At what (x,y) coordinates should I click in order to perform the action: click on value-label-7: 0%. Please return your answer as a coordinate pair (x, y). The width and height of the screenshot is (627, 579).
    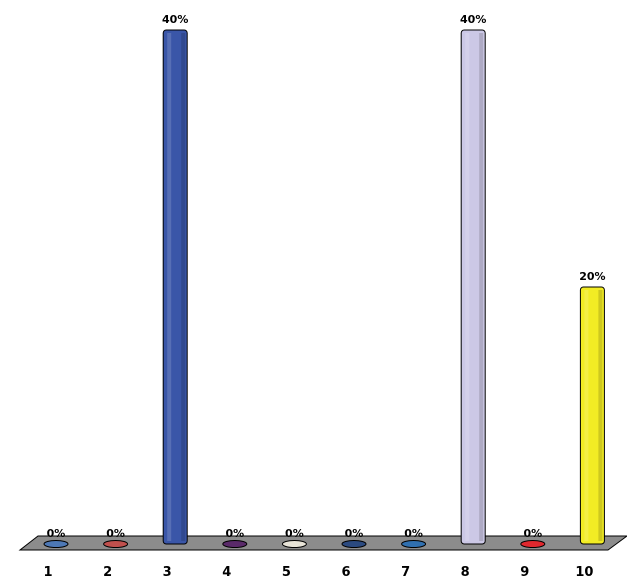
    Looking at the image, I should click on (413, 533).